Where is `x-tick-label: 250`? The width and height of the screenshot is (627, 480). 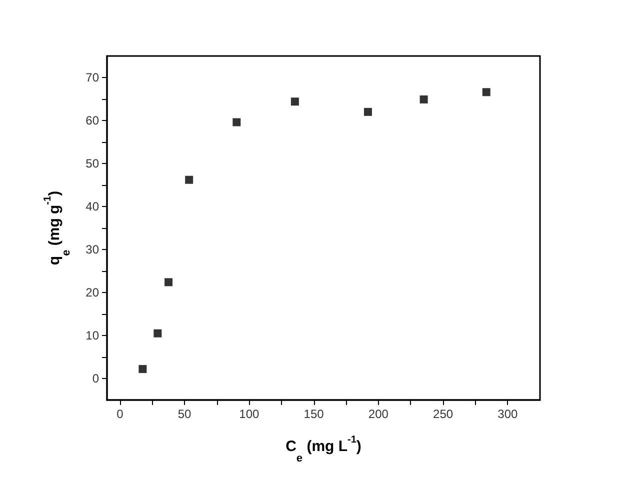
x-tick-label: 250 is located at coordinates (443, 414).